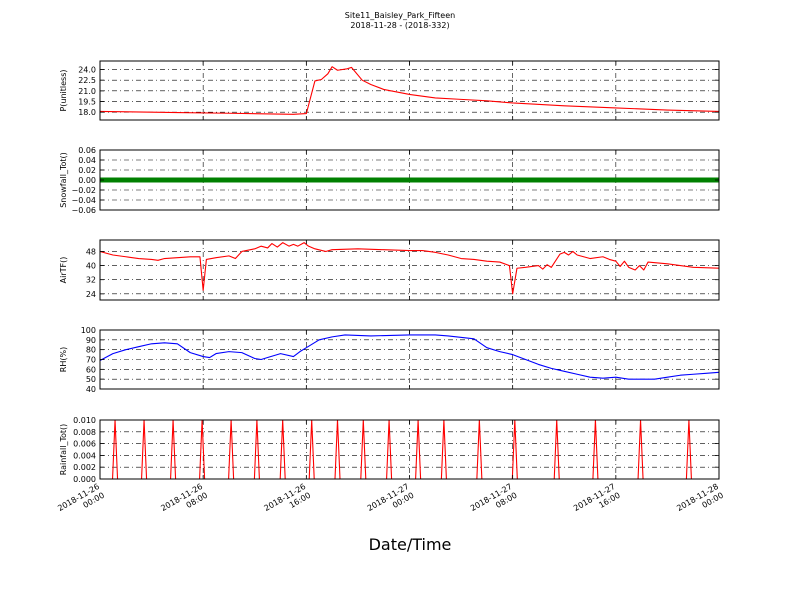 This screenshot has width=800, height=600. What do you see at coordinates (81, 502) in the screenshot?
I see `x-tick-label: 2018-11-2600:00` at bounding box center [81, 502].